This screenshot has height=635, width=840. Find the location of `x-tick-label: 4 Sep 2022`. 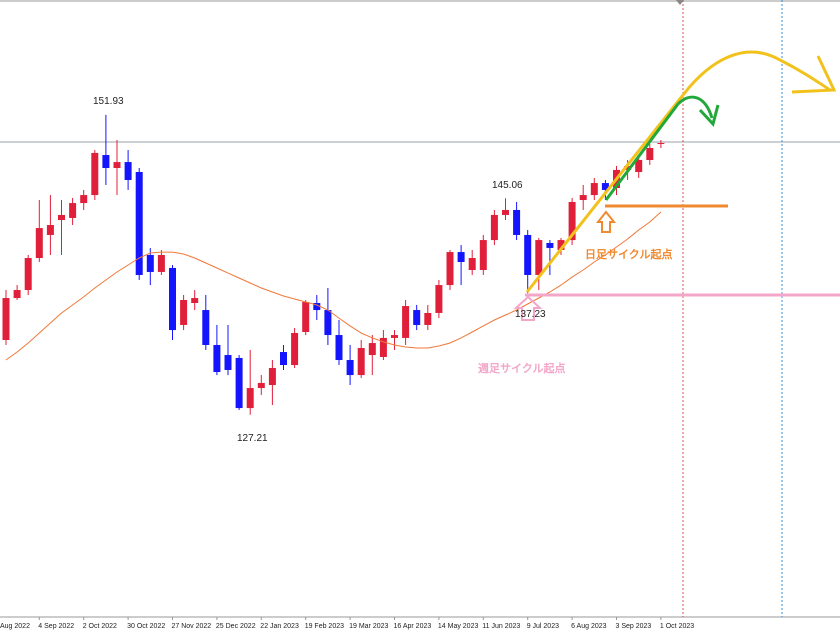

x-tick-label: 4 Sep 2022 is located at coordinates (56, 626).